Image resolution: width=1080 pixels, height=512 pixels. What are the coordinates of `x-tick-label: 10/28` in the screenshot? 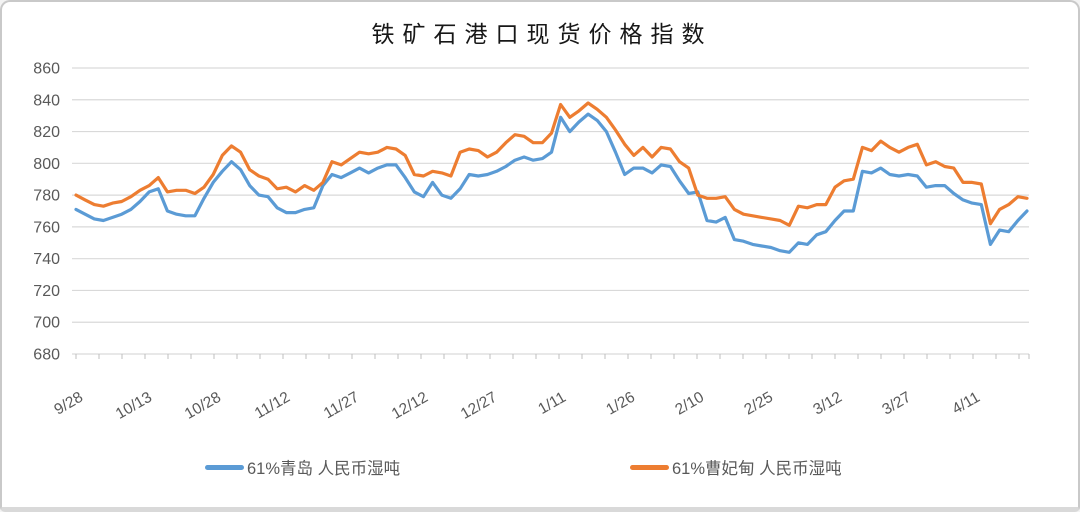 It's located at (203, 406).